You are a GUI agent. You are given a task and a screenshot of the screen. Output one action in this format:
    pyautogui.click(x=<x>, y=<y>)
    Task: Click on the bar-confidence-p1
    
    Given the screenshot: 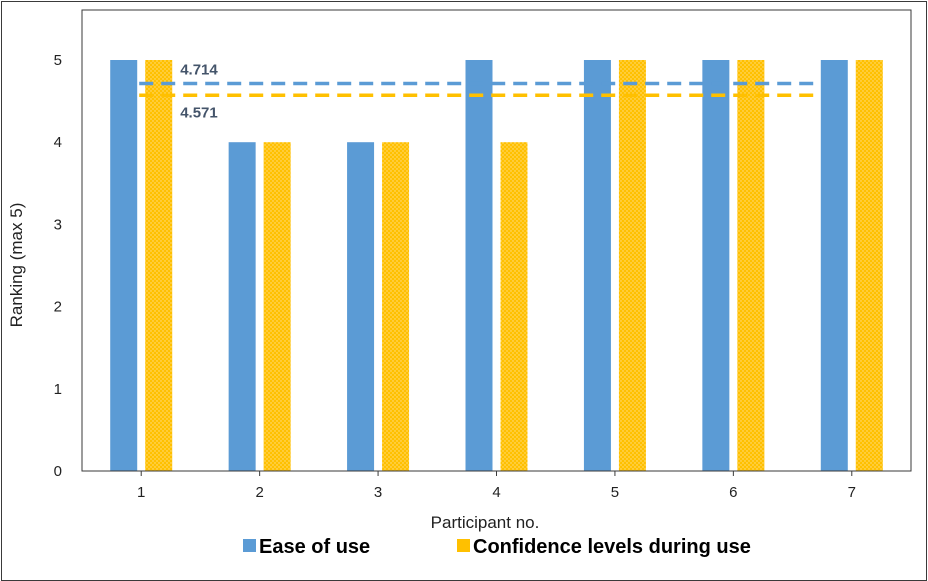 What is the action you would take?
    pyautogui.click(x=159, y=265)
    